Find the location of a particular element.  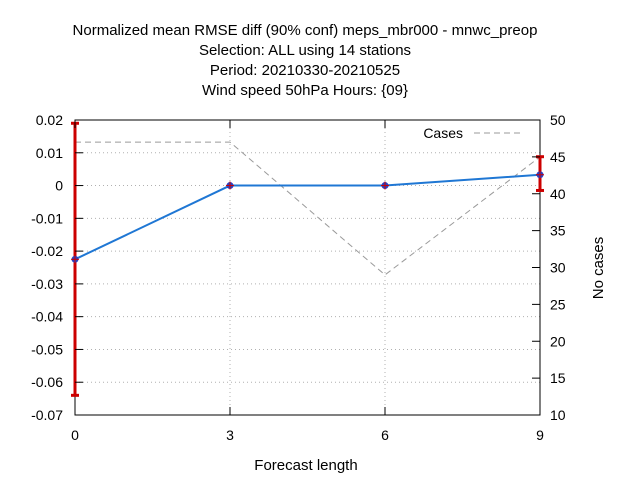

chart-title-line-3: Period: 20210330-20210525 is located at coordinates (305, 70).